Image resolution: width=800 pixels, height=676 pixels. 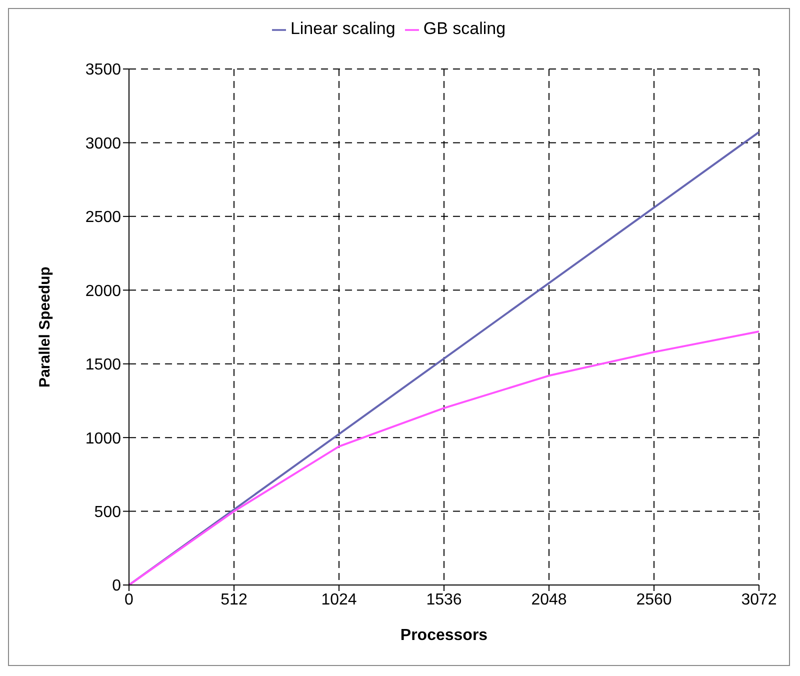 I want to click on y-tick-label: 0, so click(x=117, y=586).